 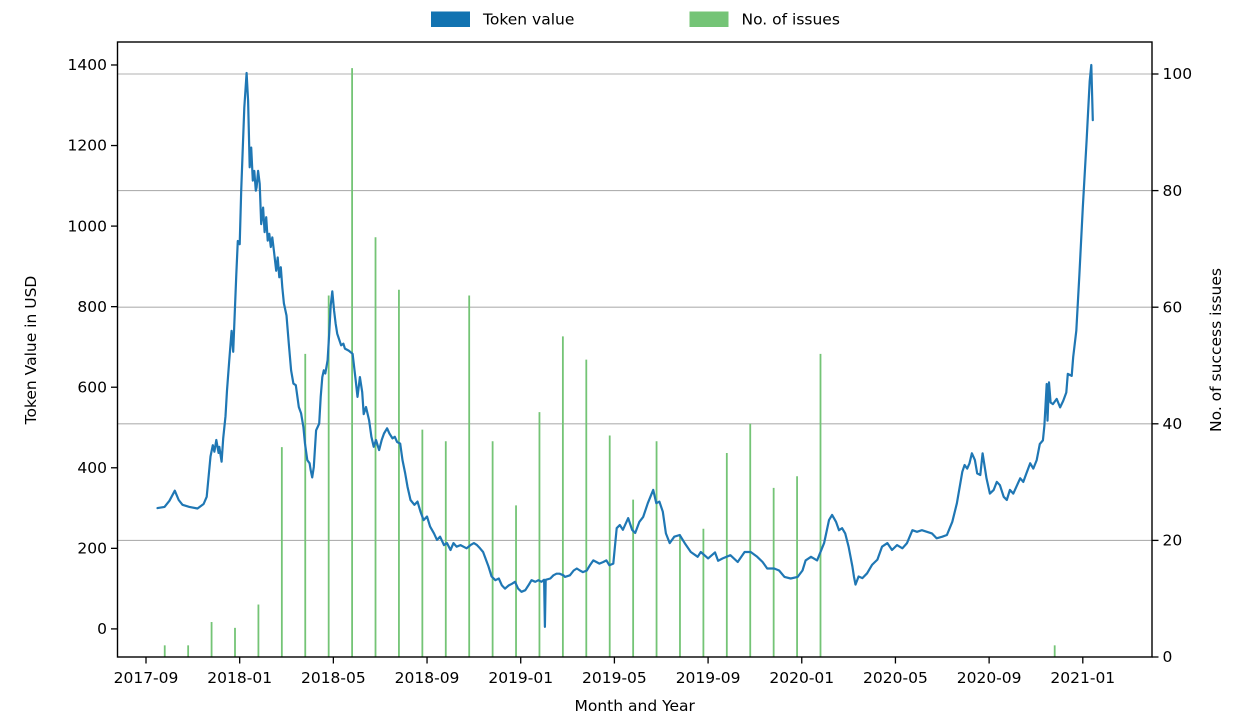 What do you see at coordinates (709, 19) in the screenshot?
I see `legend-swatch-issues` at bounding box center [709, 19].